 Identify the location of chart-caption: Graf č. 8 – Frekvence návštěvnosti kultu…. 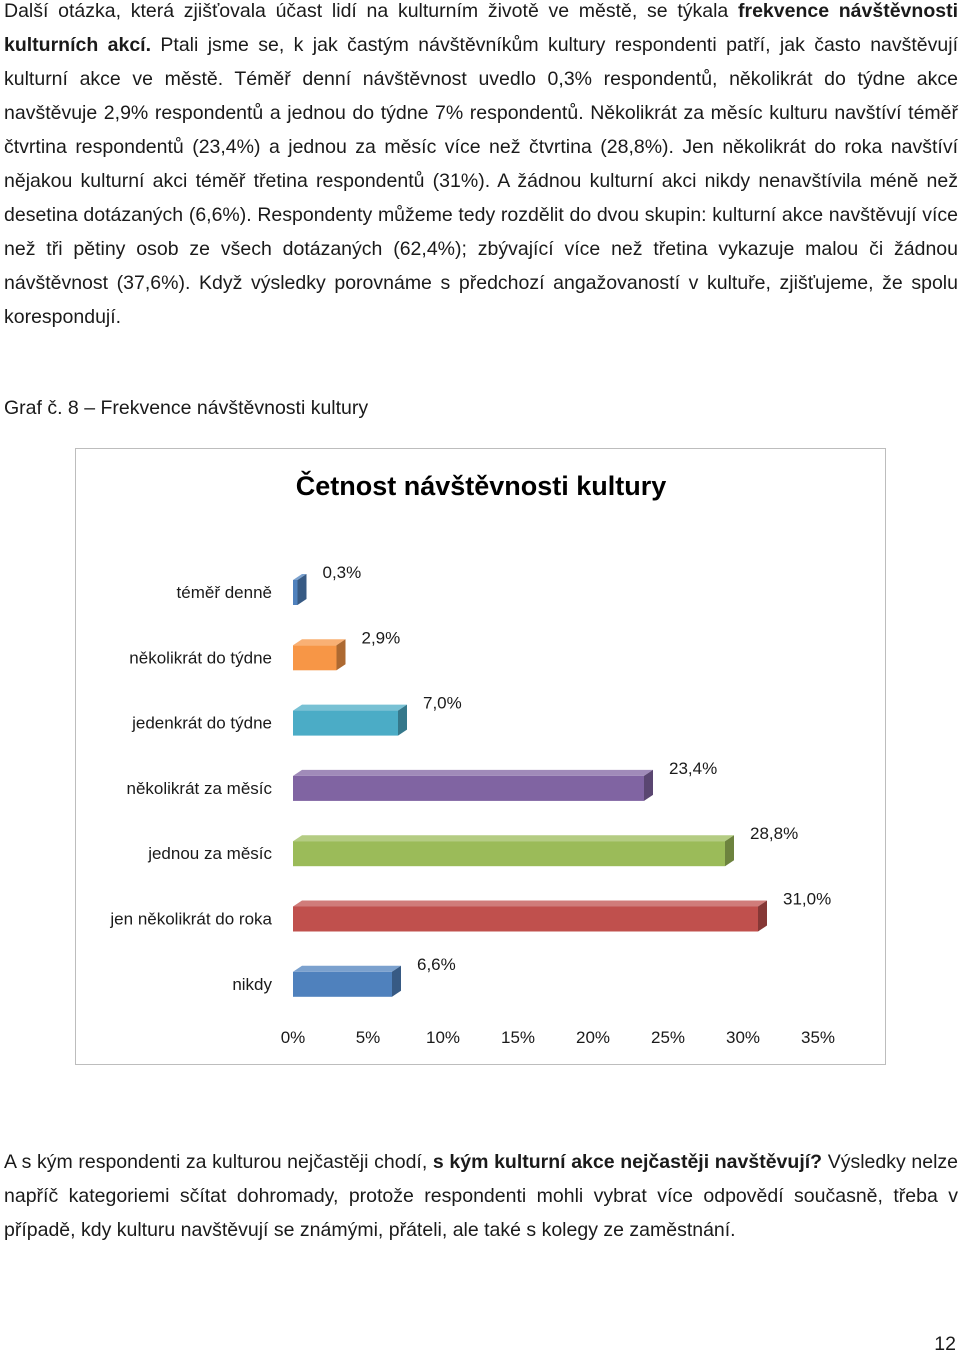
(186, 408).